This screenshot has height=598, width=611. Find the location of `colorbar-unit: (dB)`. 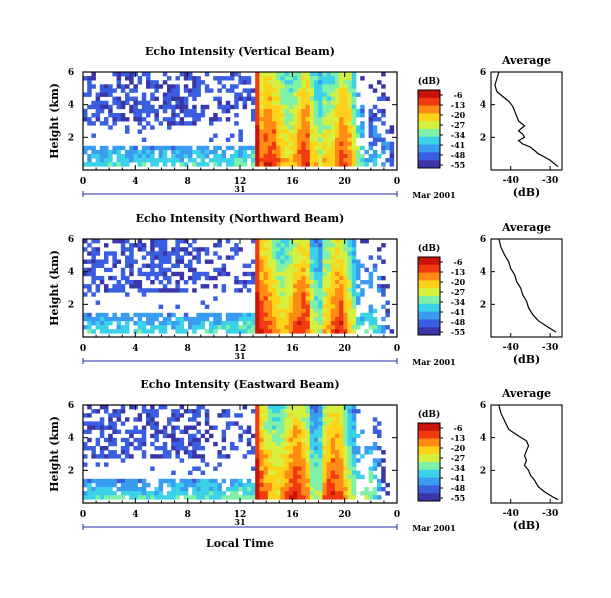

colorbar-unit: (dB) is located at coordinates (429, 414).